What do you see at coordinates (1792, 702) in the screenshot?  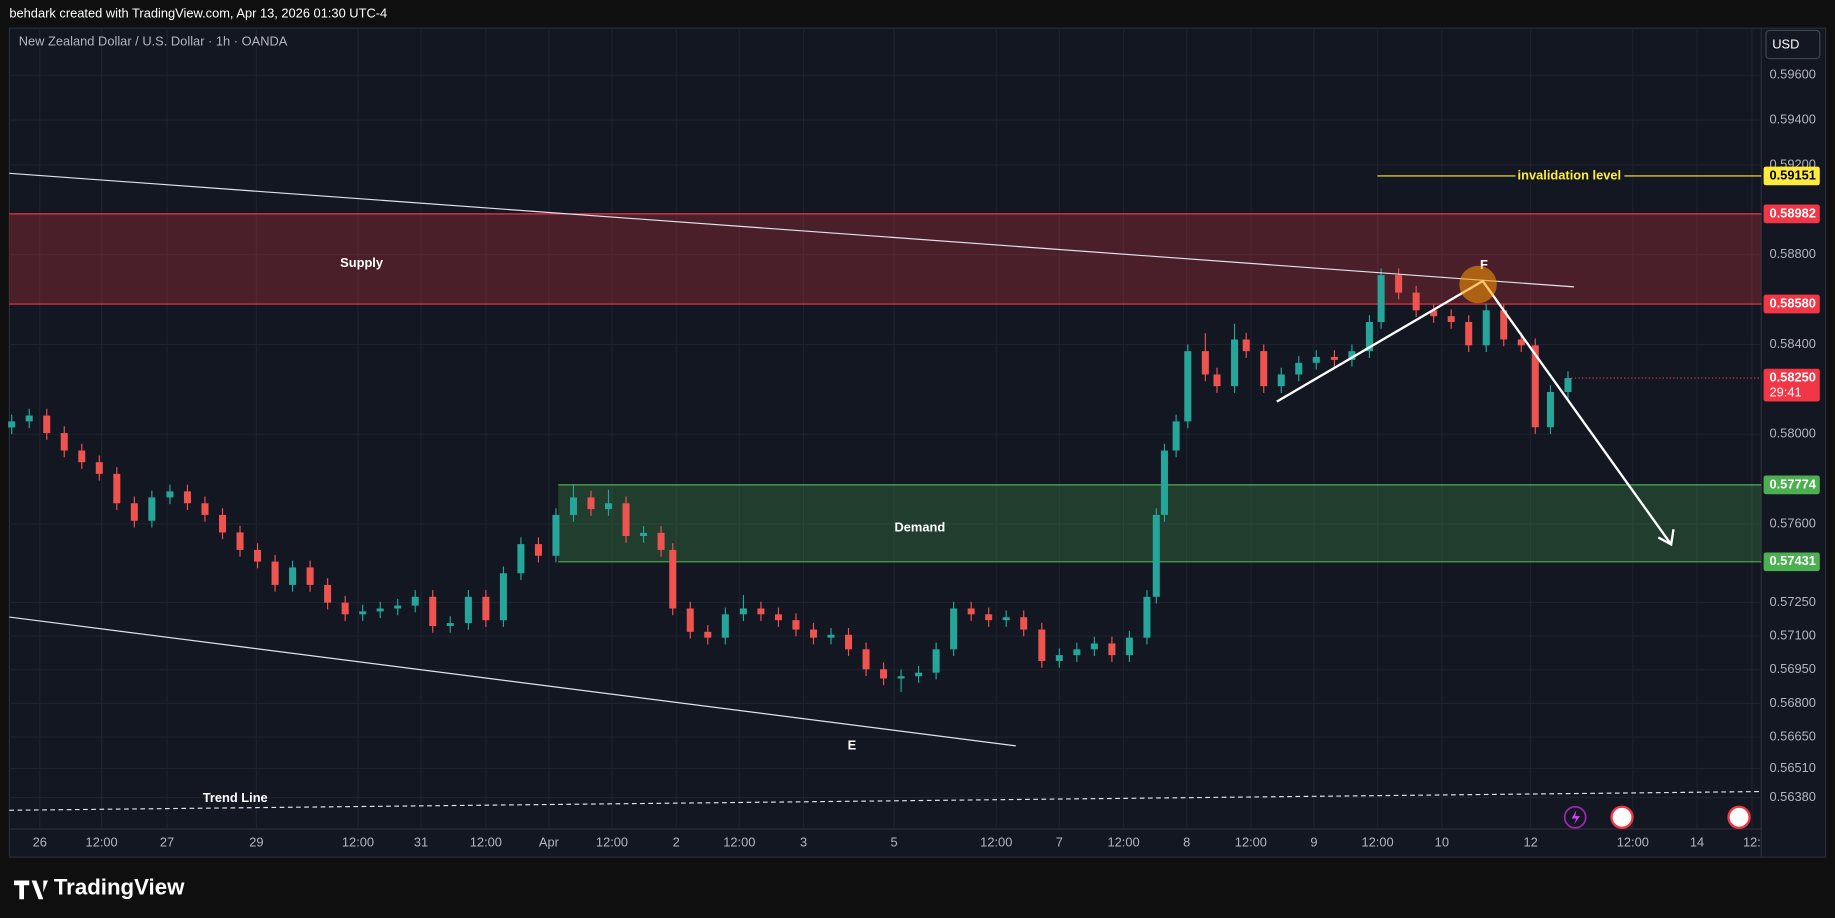 I see `y-tick-label: 0.56800` at bounding box center [1792, 702].